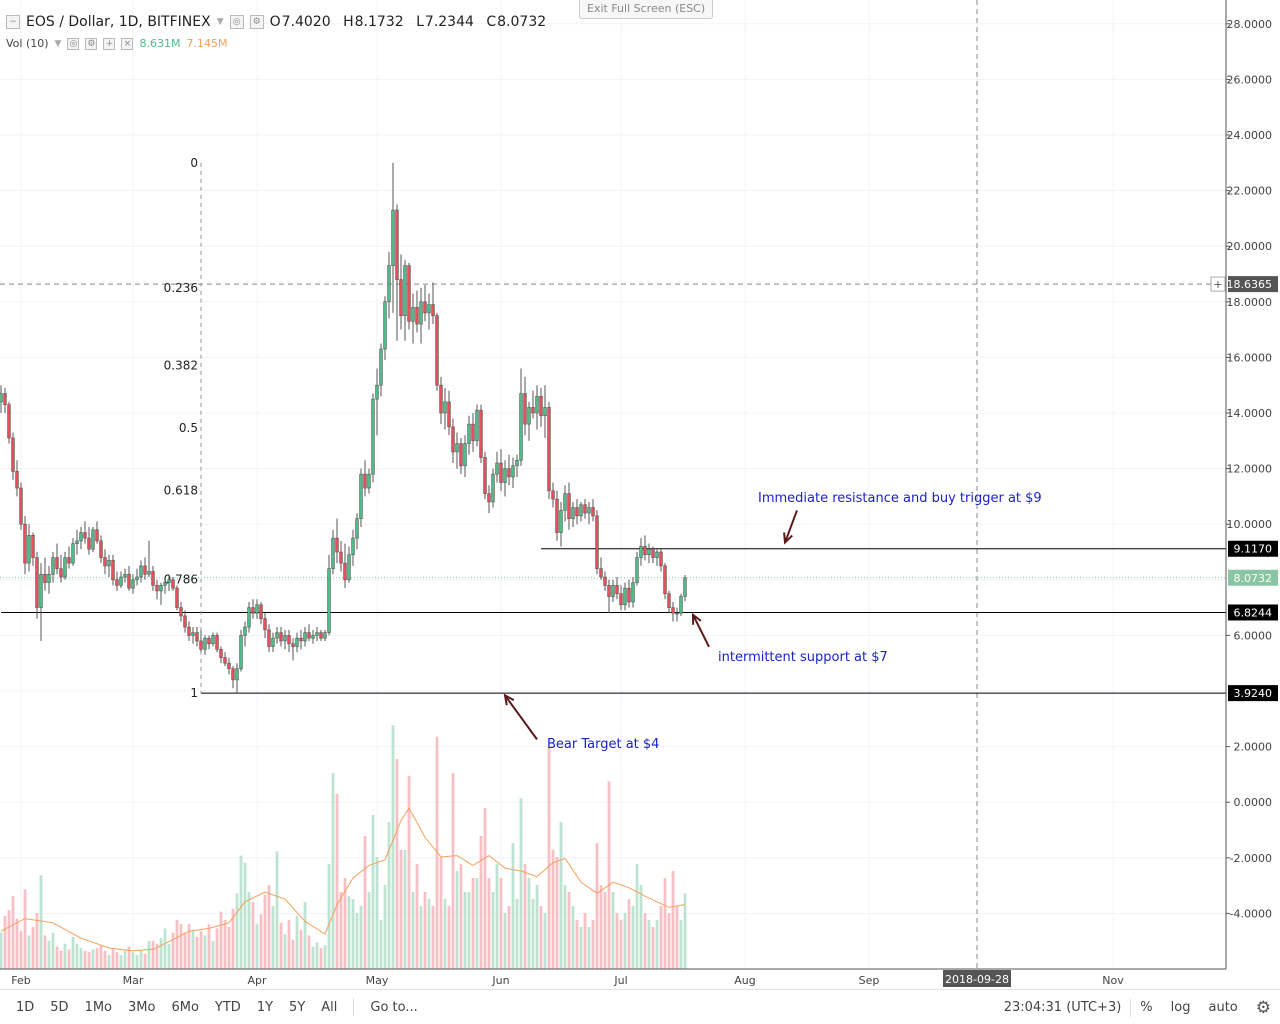 This screenshot has height=1024, width=1280. Describe the element at coordinates (59, 1007) in the screenshot. I see `timeframe-5d: 5D` at that location.